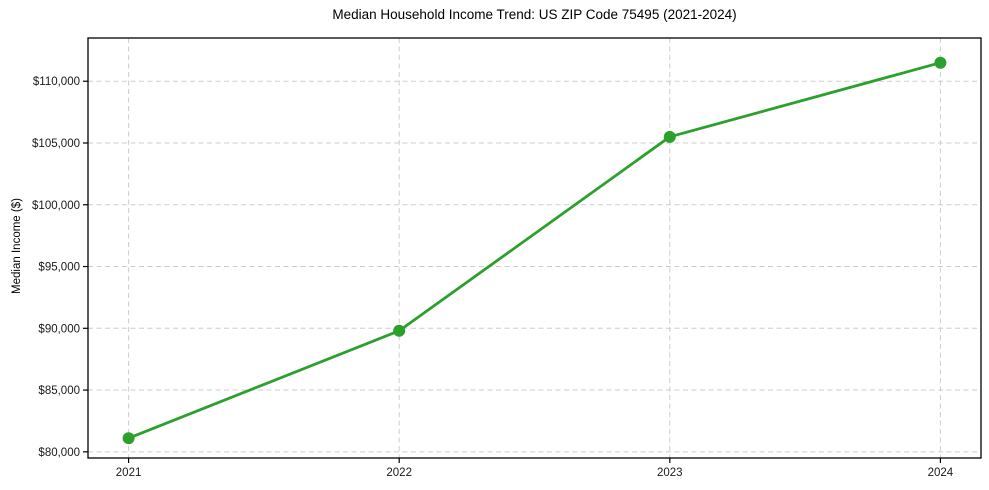  I want to click on x-tick-label: 2024, so click(941, 473).